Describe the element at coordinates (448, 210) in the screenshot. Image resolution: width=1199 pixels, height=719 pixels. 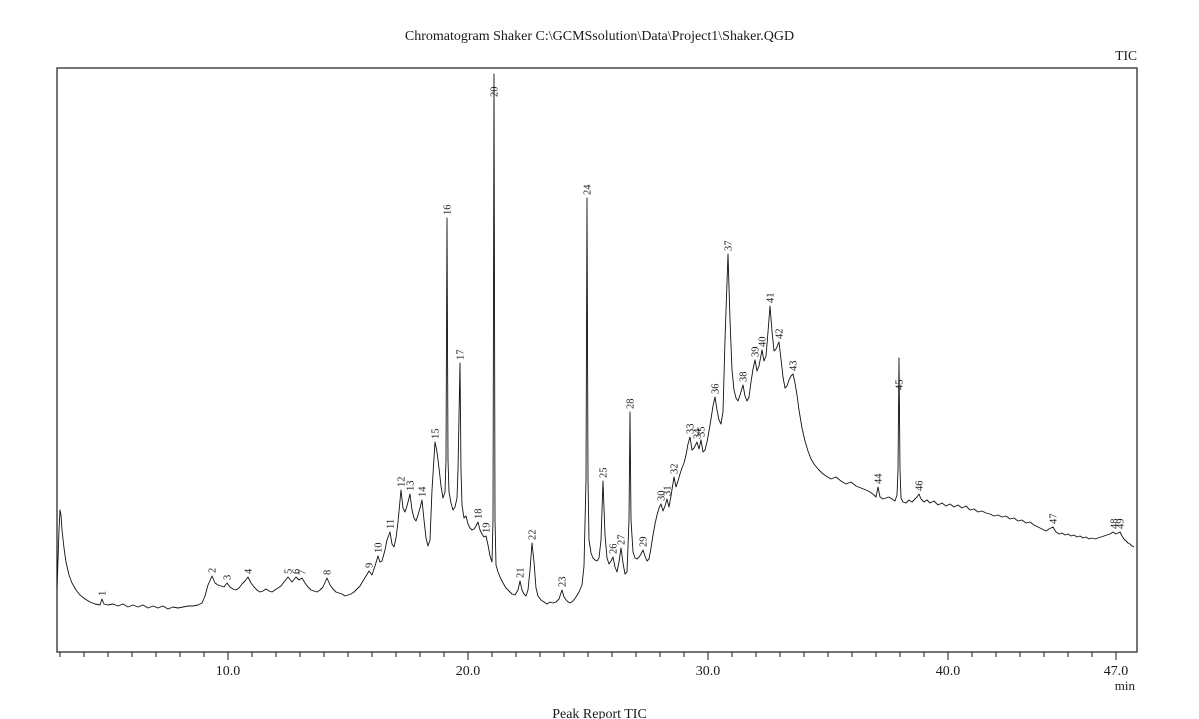
I see `peak-label: 16` at that location.